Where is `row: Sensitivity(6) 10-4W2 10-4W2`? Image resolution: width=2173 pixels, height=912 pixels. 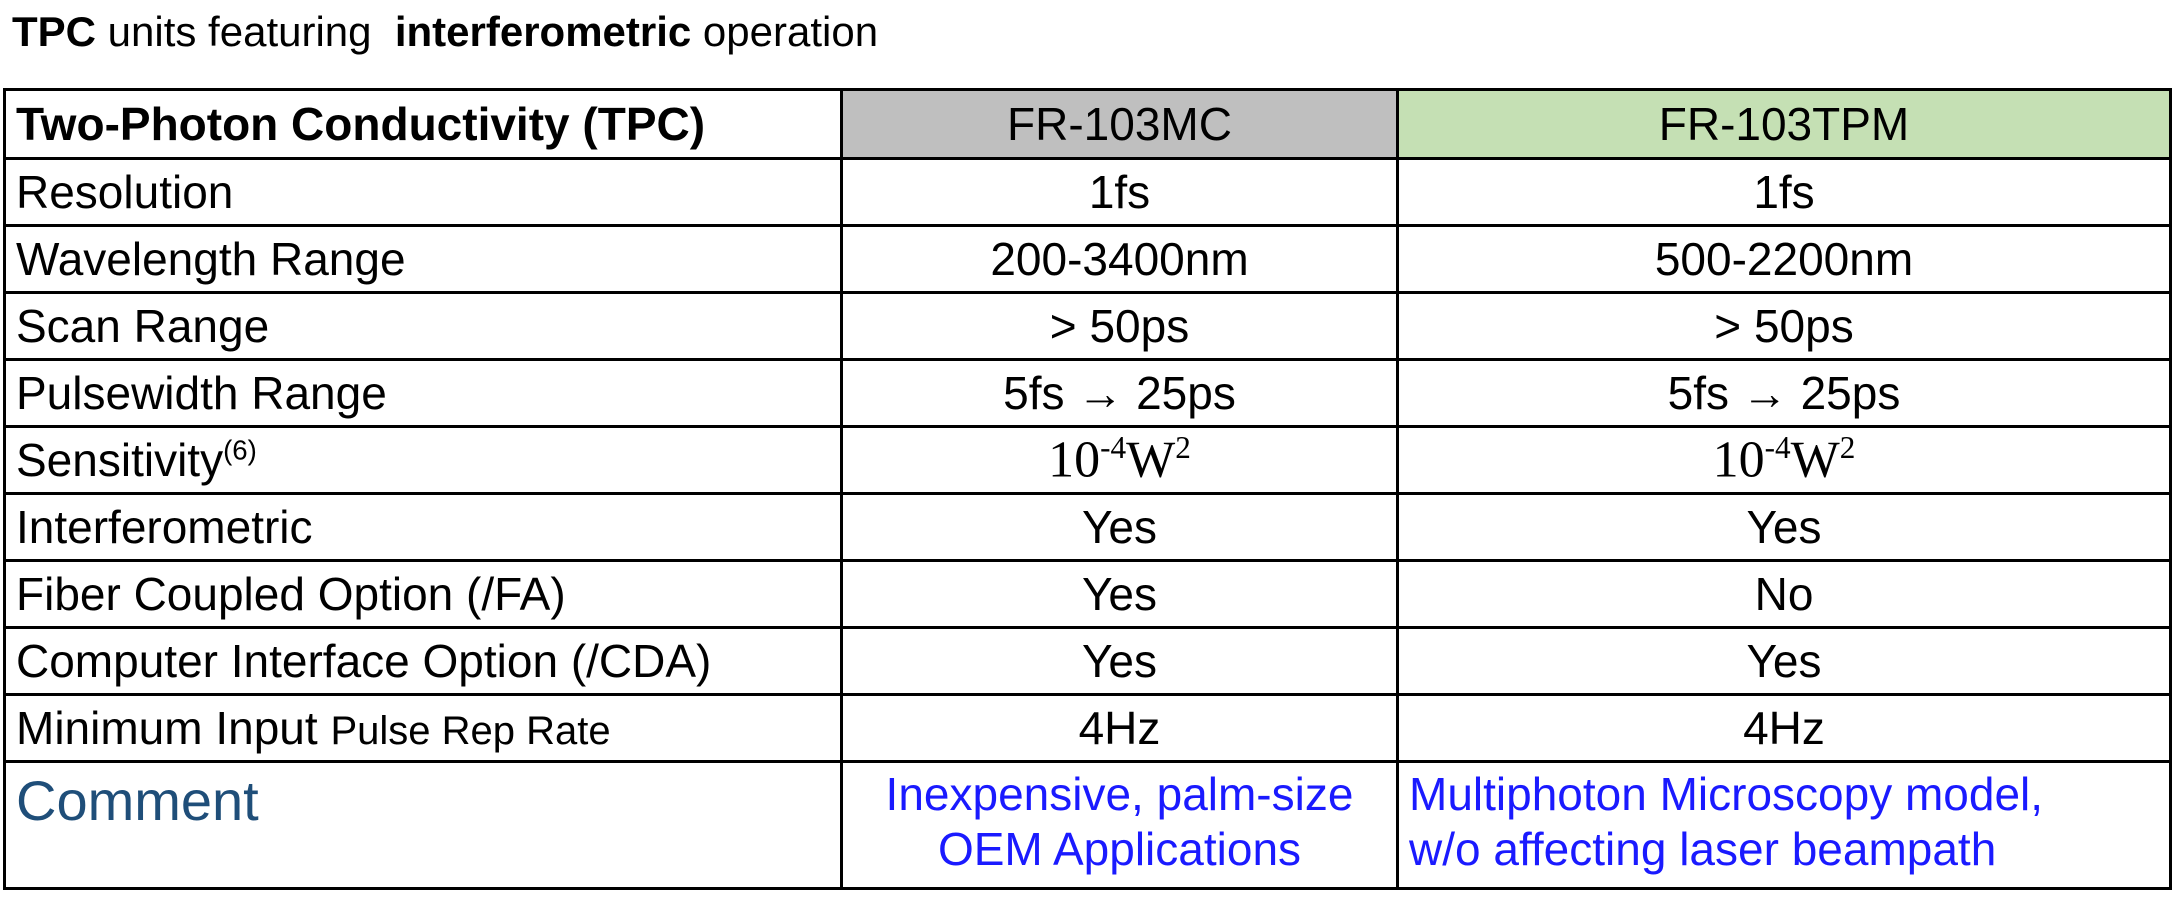 row: Sensitivity(6) 10-4W2 10-4W2 is located at coordinates (1087, 460).